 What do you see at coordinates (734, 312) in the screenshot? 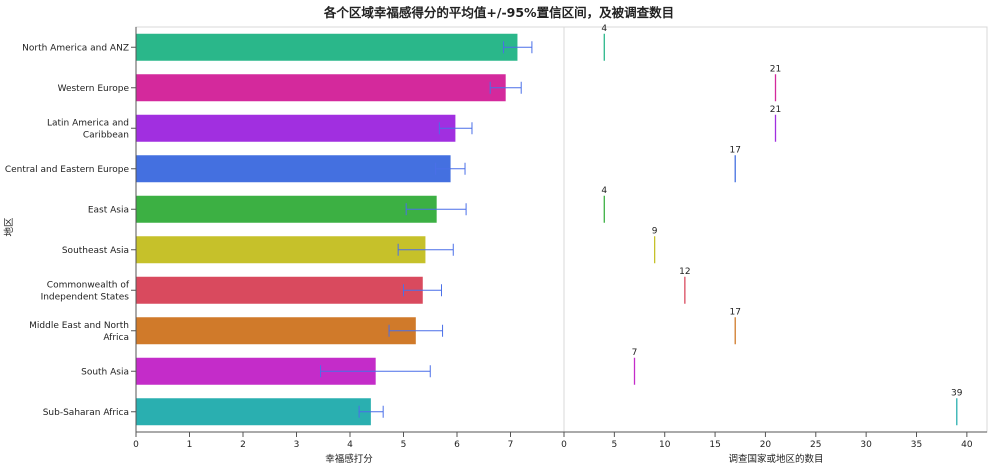
I see `count-label-8: 17` at bounding box center [734, 312].